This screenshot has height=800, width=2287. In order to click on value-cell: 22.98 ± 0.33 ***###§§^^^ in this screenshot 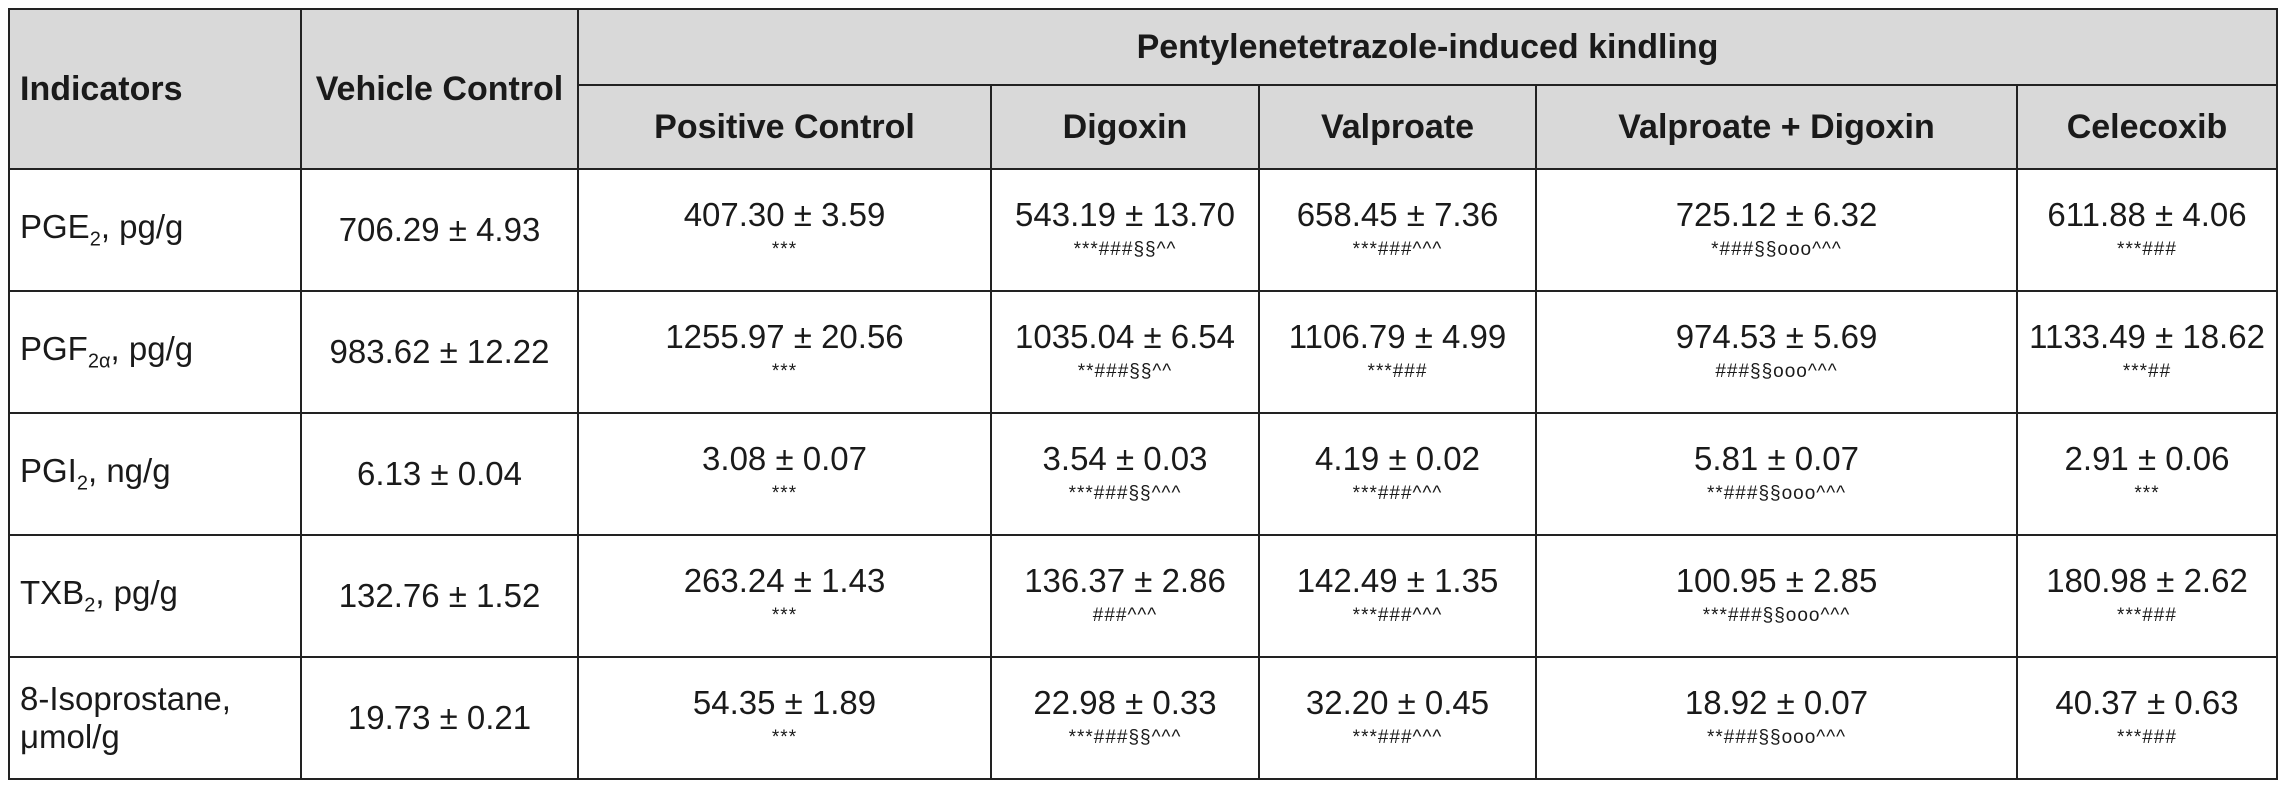, I will do `click(1125, 718)`.